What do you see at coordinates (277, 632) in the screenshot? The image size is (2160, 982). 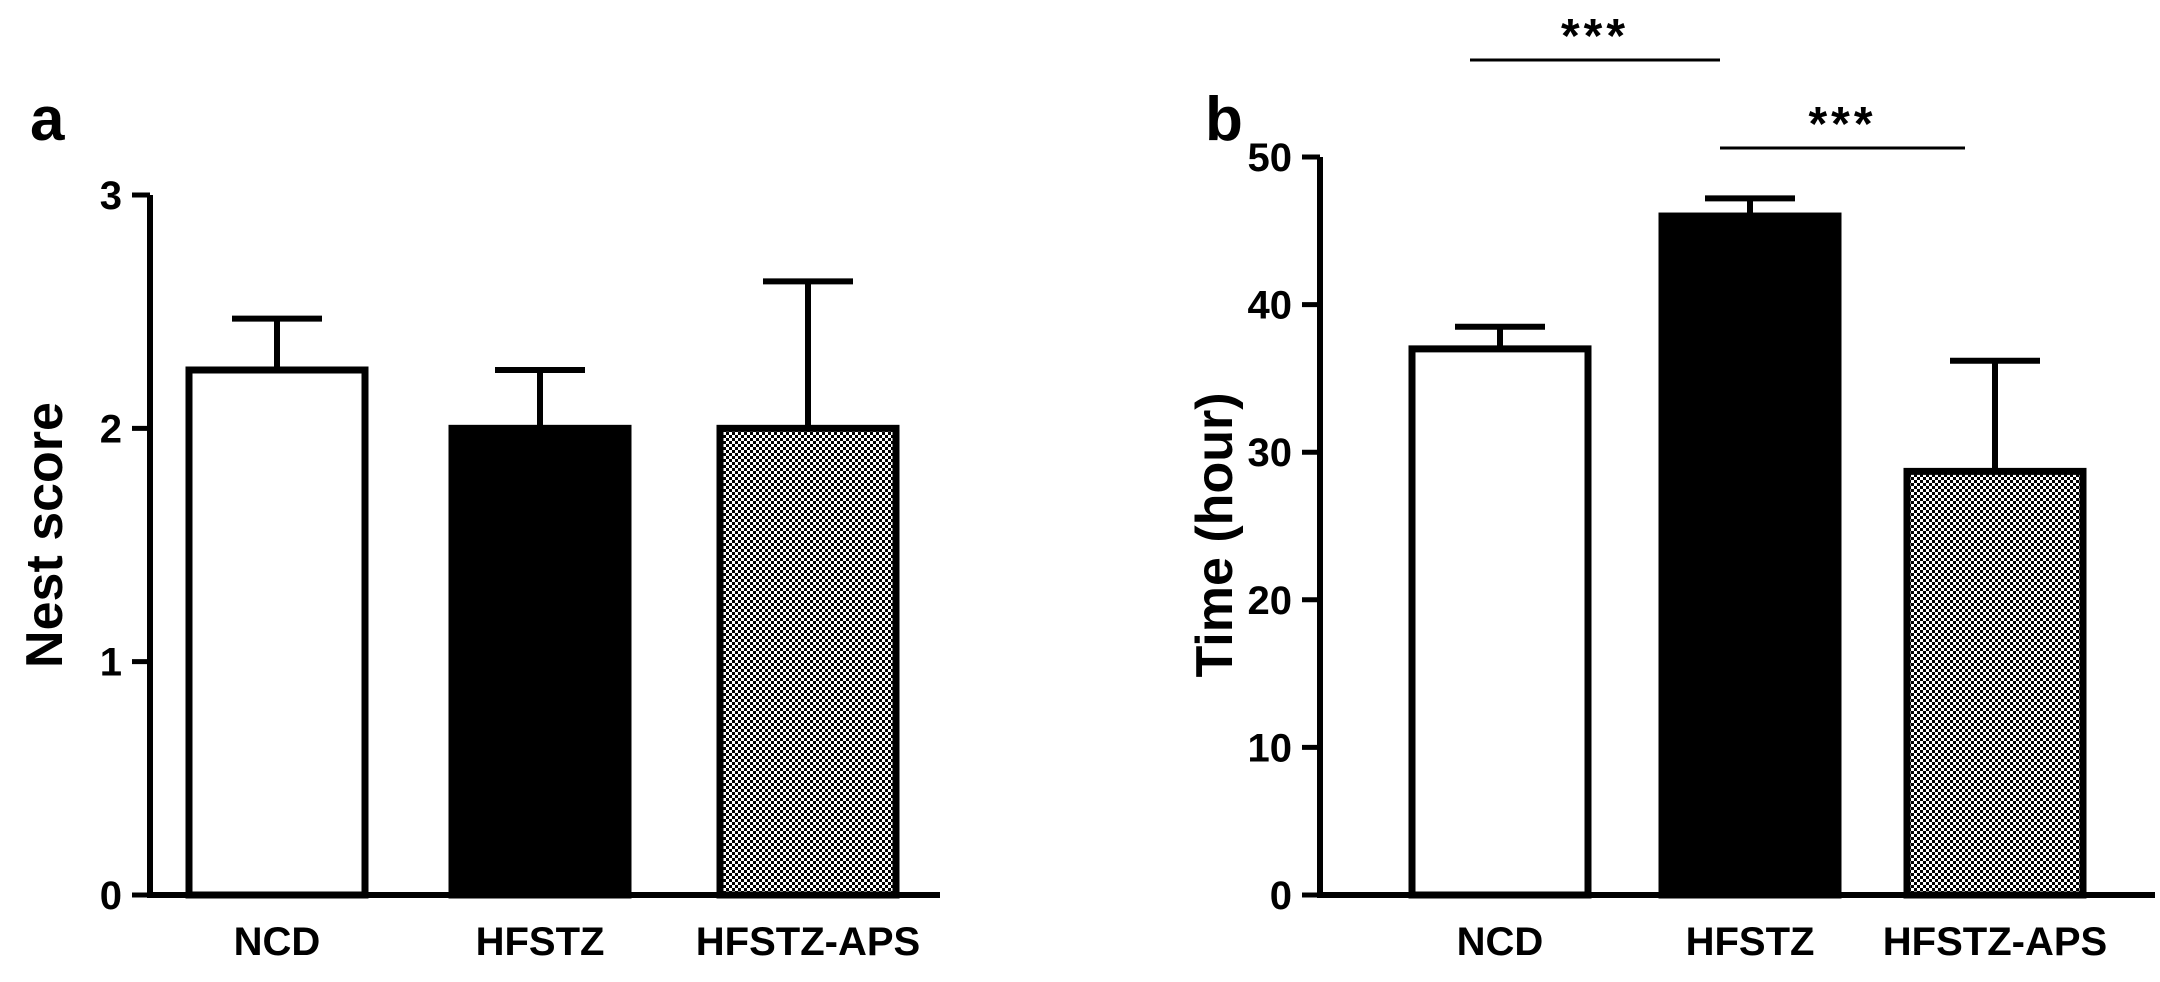 I see `bar-a-ncd` at bounding box center [277, 632].